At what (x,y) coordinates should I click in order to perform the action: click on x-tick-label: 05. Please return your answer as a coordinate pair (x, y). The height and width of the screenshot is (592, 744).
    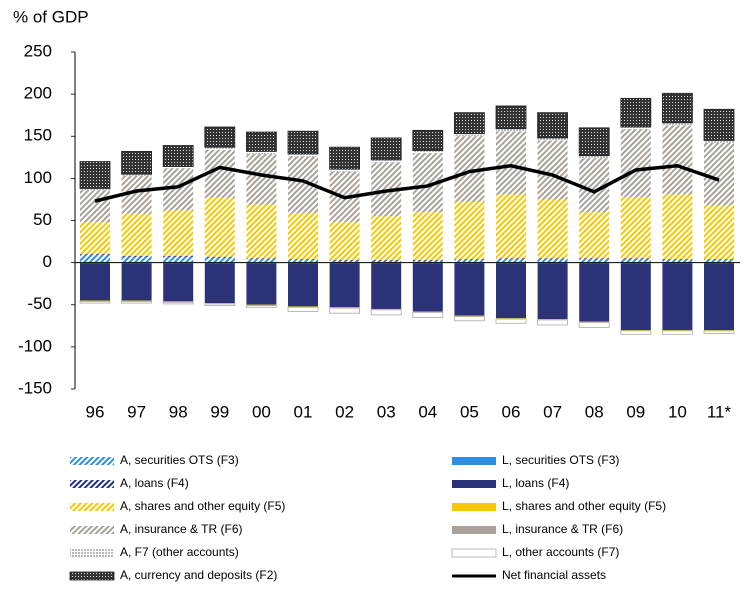
    Looking at the image, I should click on (469, 411).